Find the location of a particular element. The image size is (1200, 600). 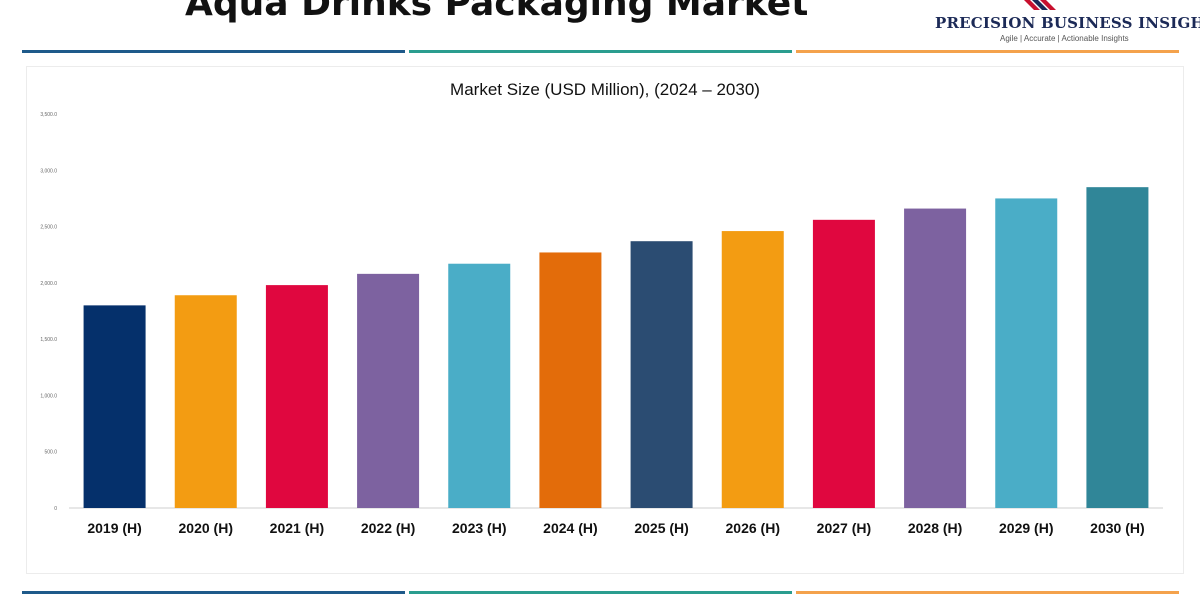

x-tick-label: 2029 (H) is located at coordinates (1026, 528).